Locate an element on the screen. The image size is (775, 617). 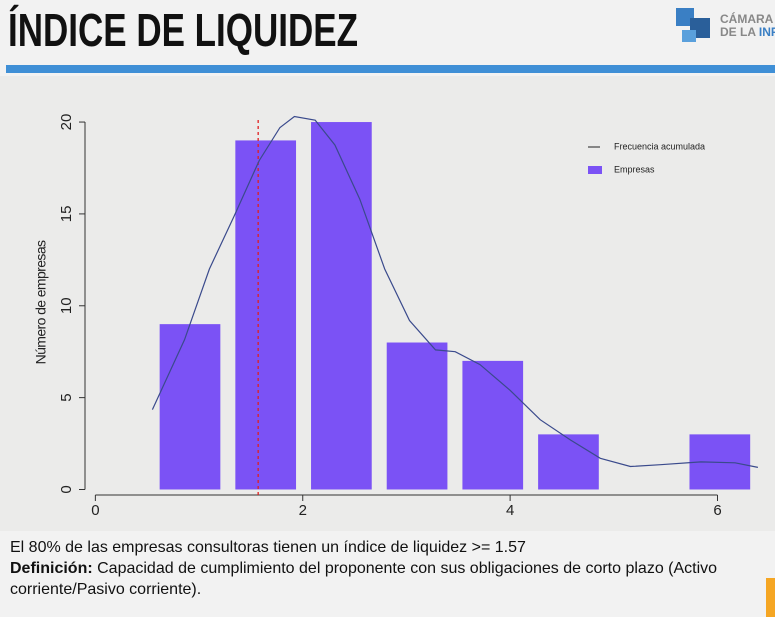
logo-text: DE LA INFRA is located at coordinates (747, 32).